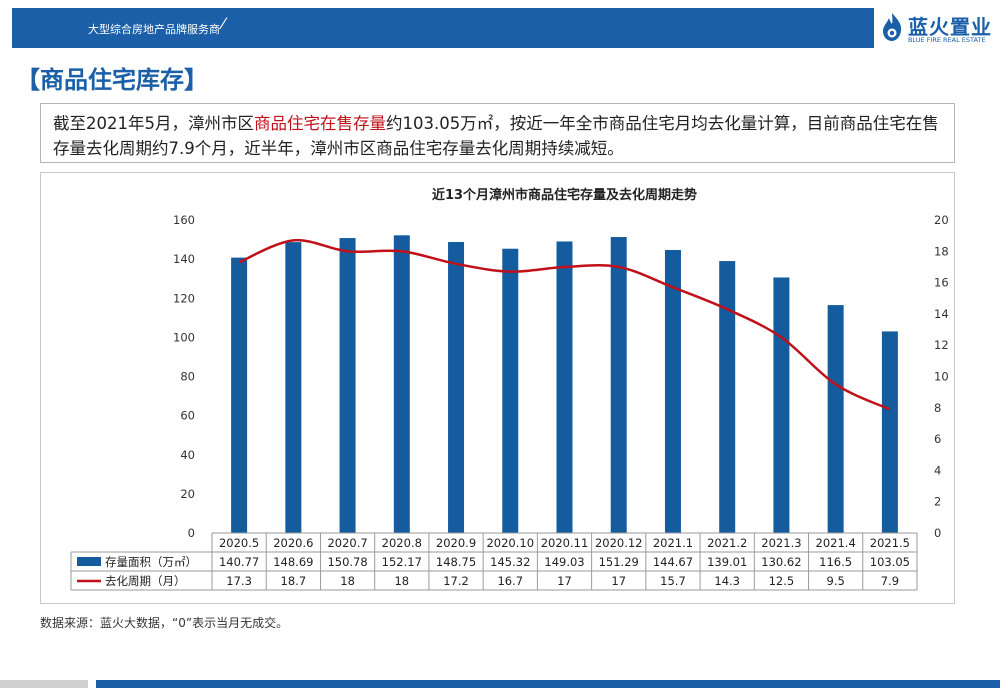  I want to click on y-right-tick-label: 10, so click(941, 377).